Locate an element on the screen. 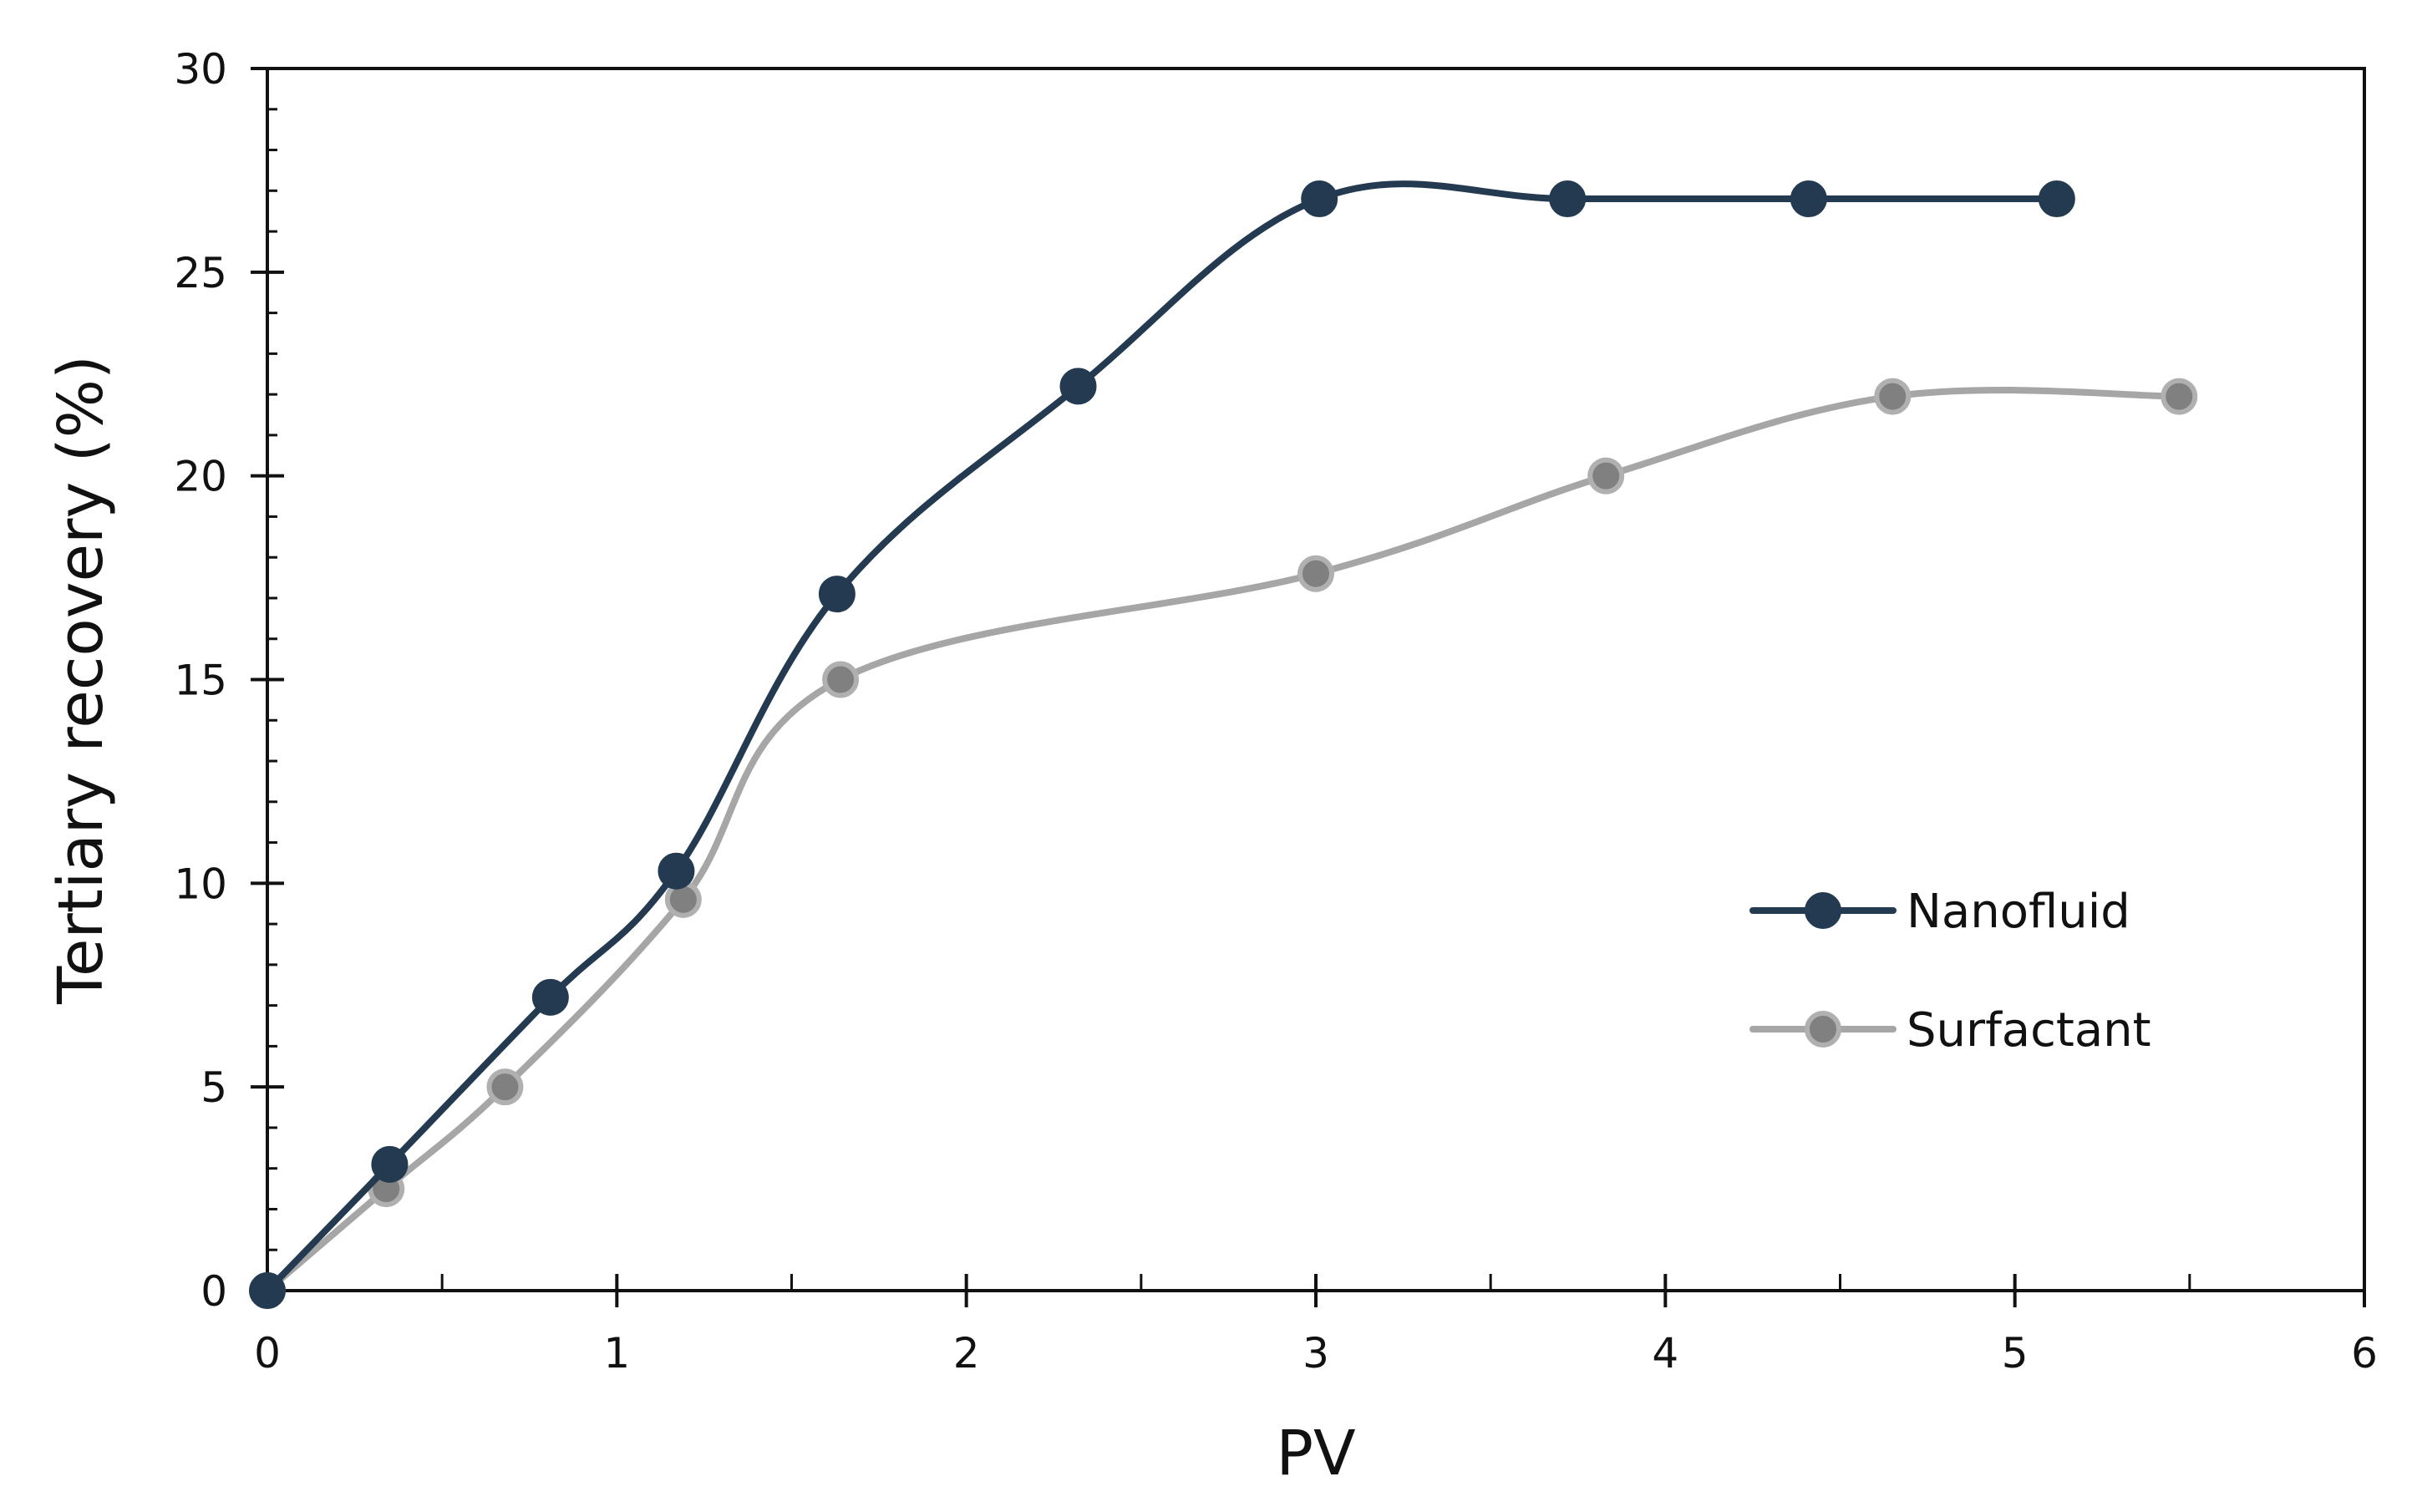 This screenshot has height=1512, width=2412. y-tick-label: 15 is located at coordinates (200, 681).